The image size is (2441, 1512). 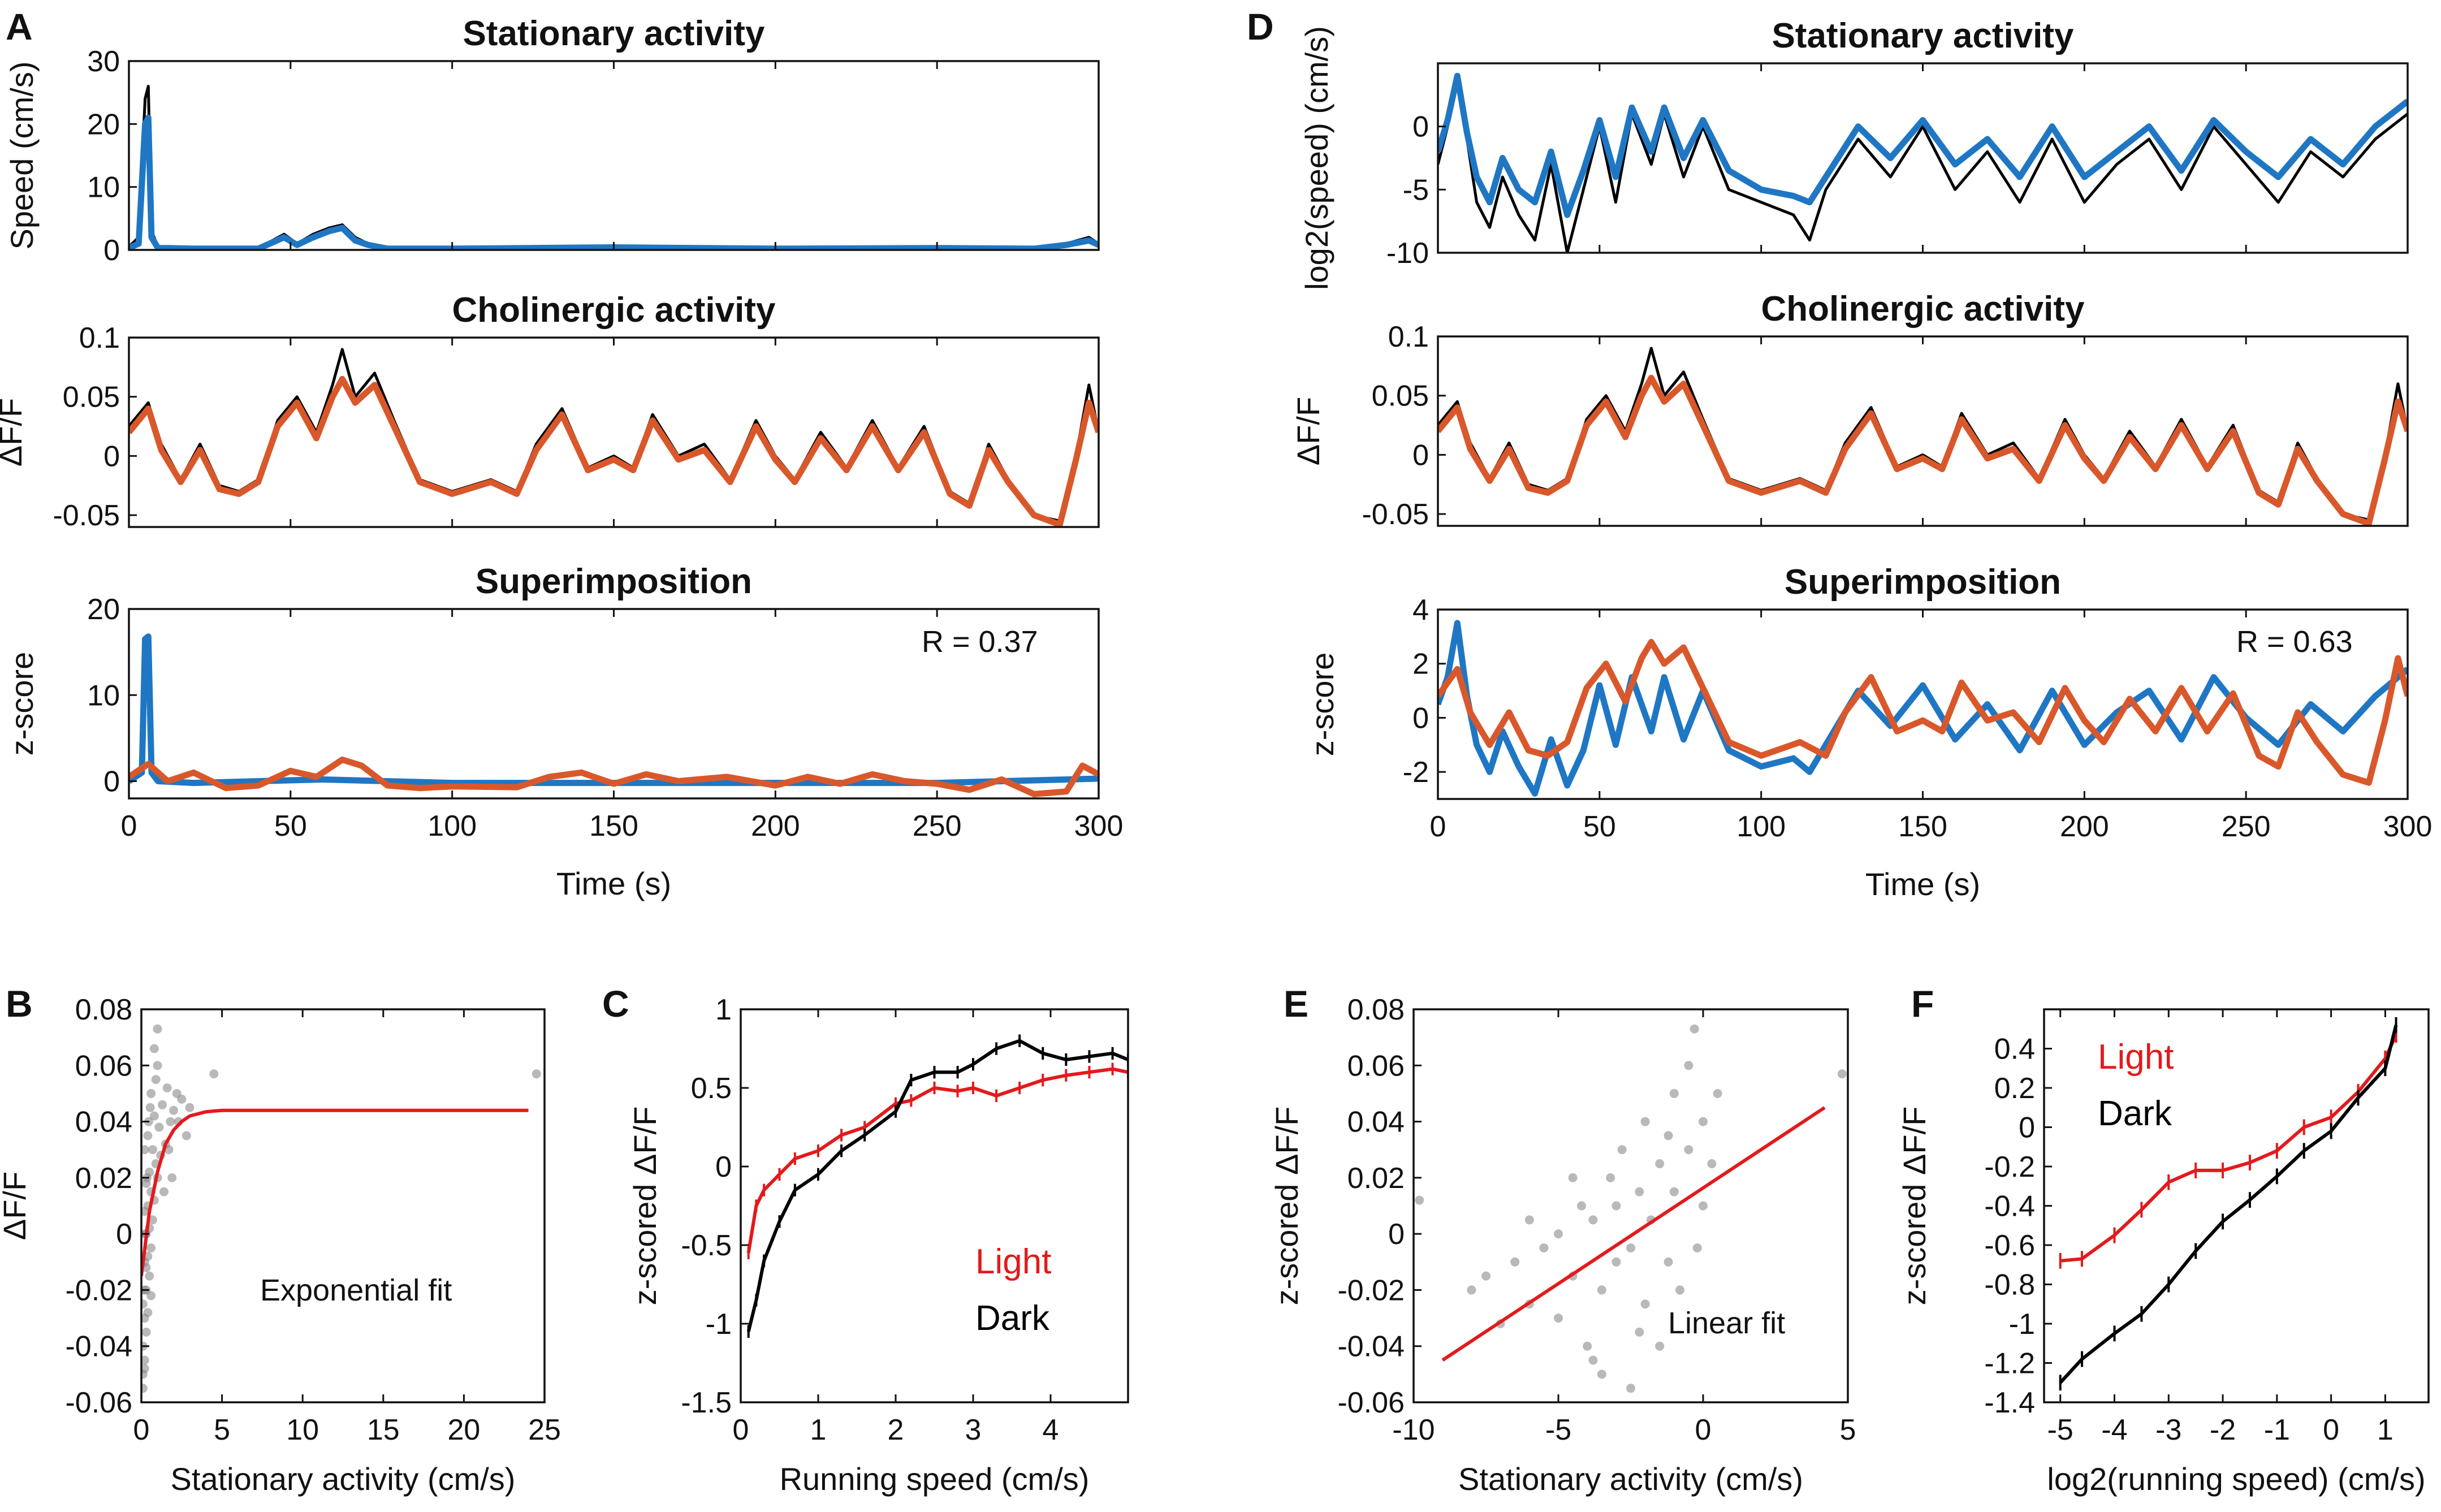 What do you see at coordinates (1849, 410) in the screenshot?
I see `panel-d2: -0.05 0 0.05 0.1 Cholinergic activity ΔF/F` at bounding box center [1849, 410].